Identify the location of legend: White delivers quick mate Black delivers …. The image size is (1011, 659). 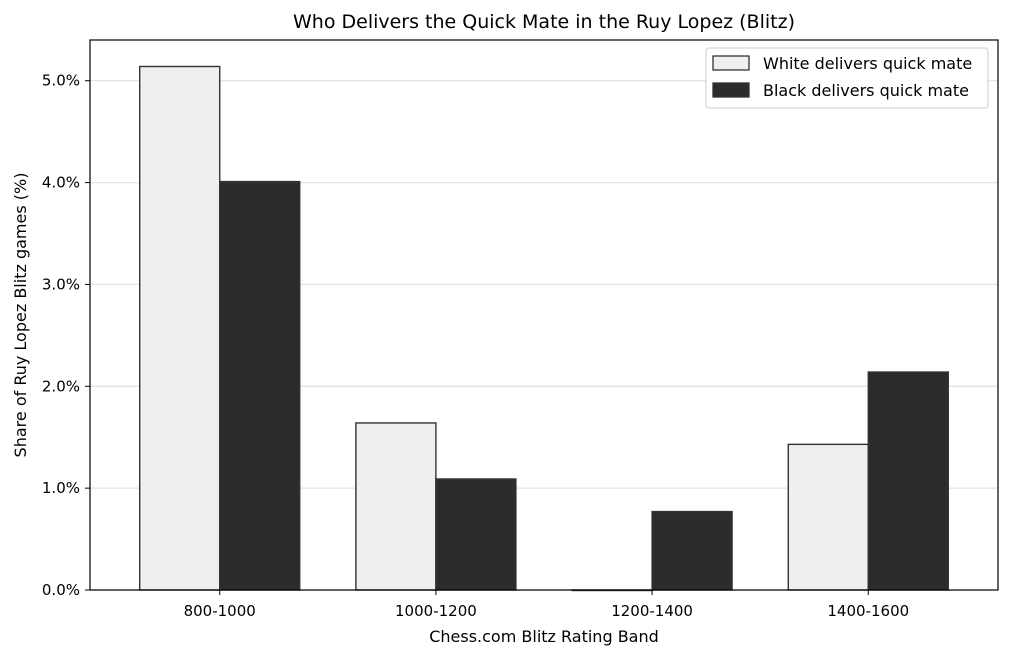
(847, 78).